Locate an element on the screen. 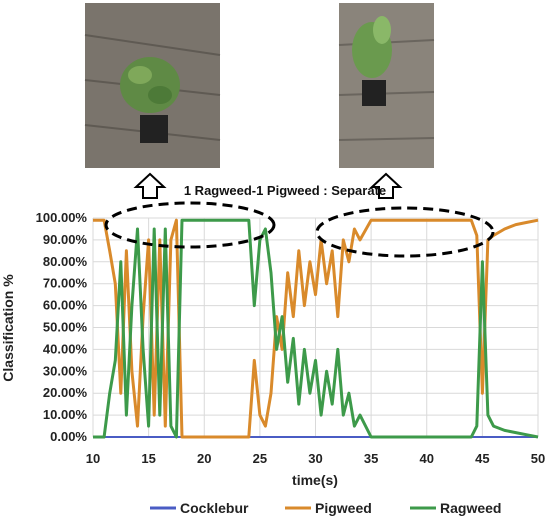  x-tick-label: 30 is located at coordinates (315, 458).